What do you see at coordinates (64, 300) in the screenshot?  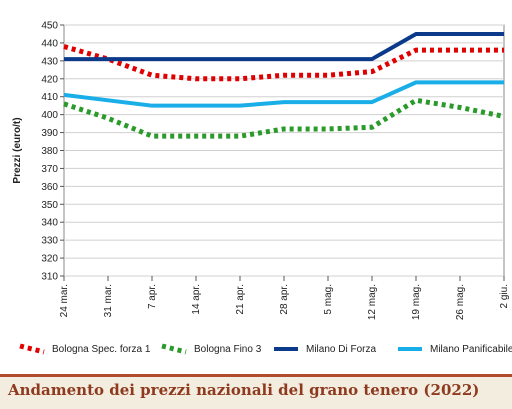 I see `x-tick-label: 24 mar.` at bounding box center [64, 300].